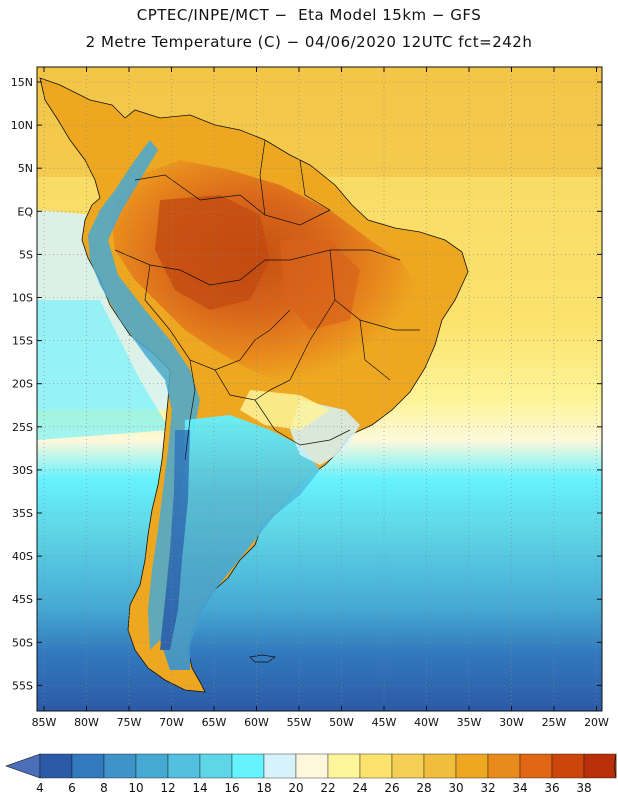 The width and height of the screenshot is (618, 800). I want to click on latitude-label: 35S, so click(22, 513).